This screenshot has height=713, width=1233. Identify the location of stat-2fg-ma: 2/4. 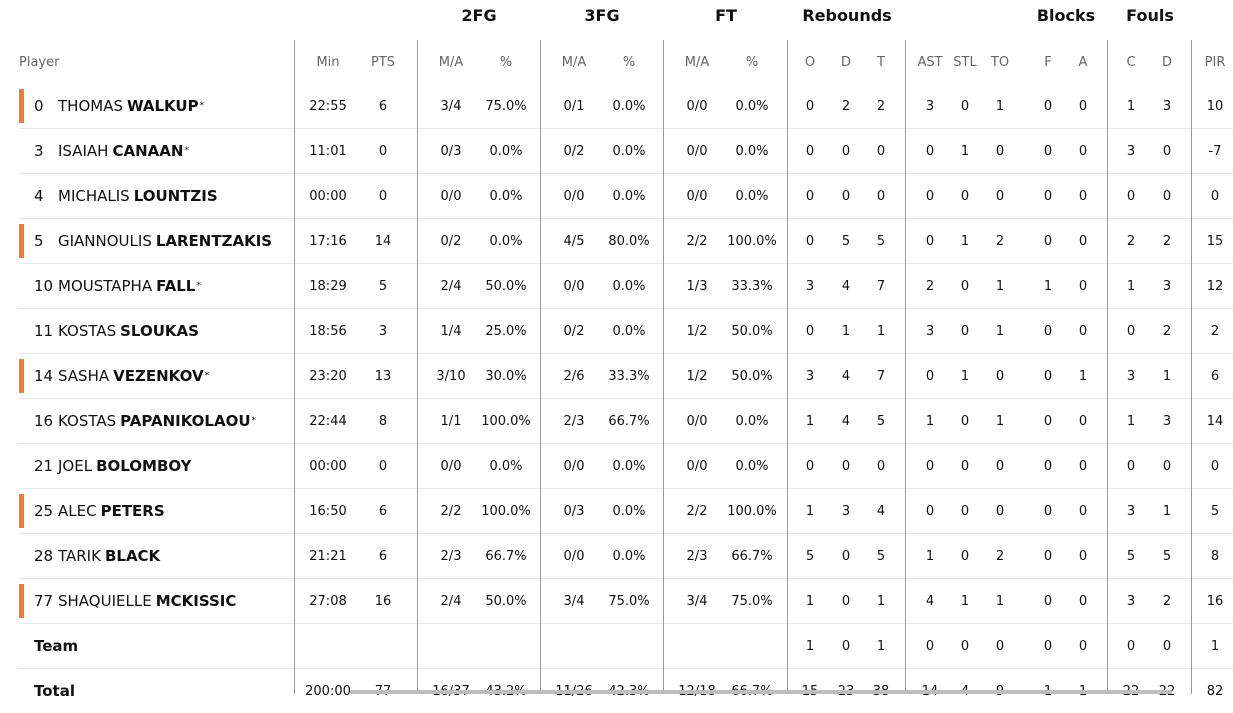
(451, 286).